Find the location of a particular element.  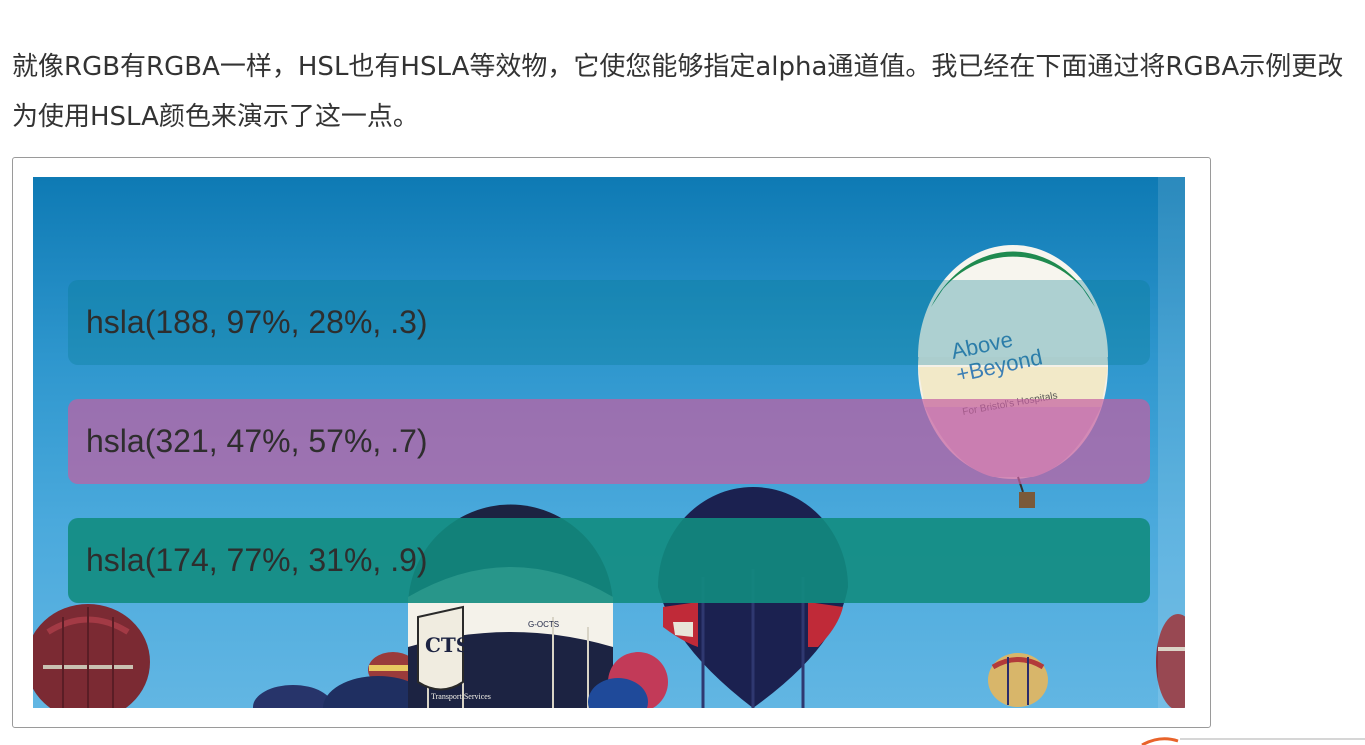

svg-text: Transport Services is located at coordinates (461, 696).